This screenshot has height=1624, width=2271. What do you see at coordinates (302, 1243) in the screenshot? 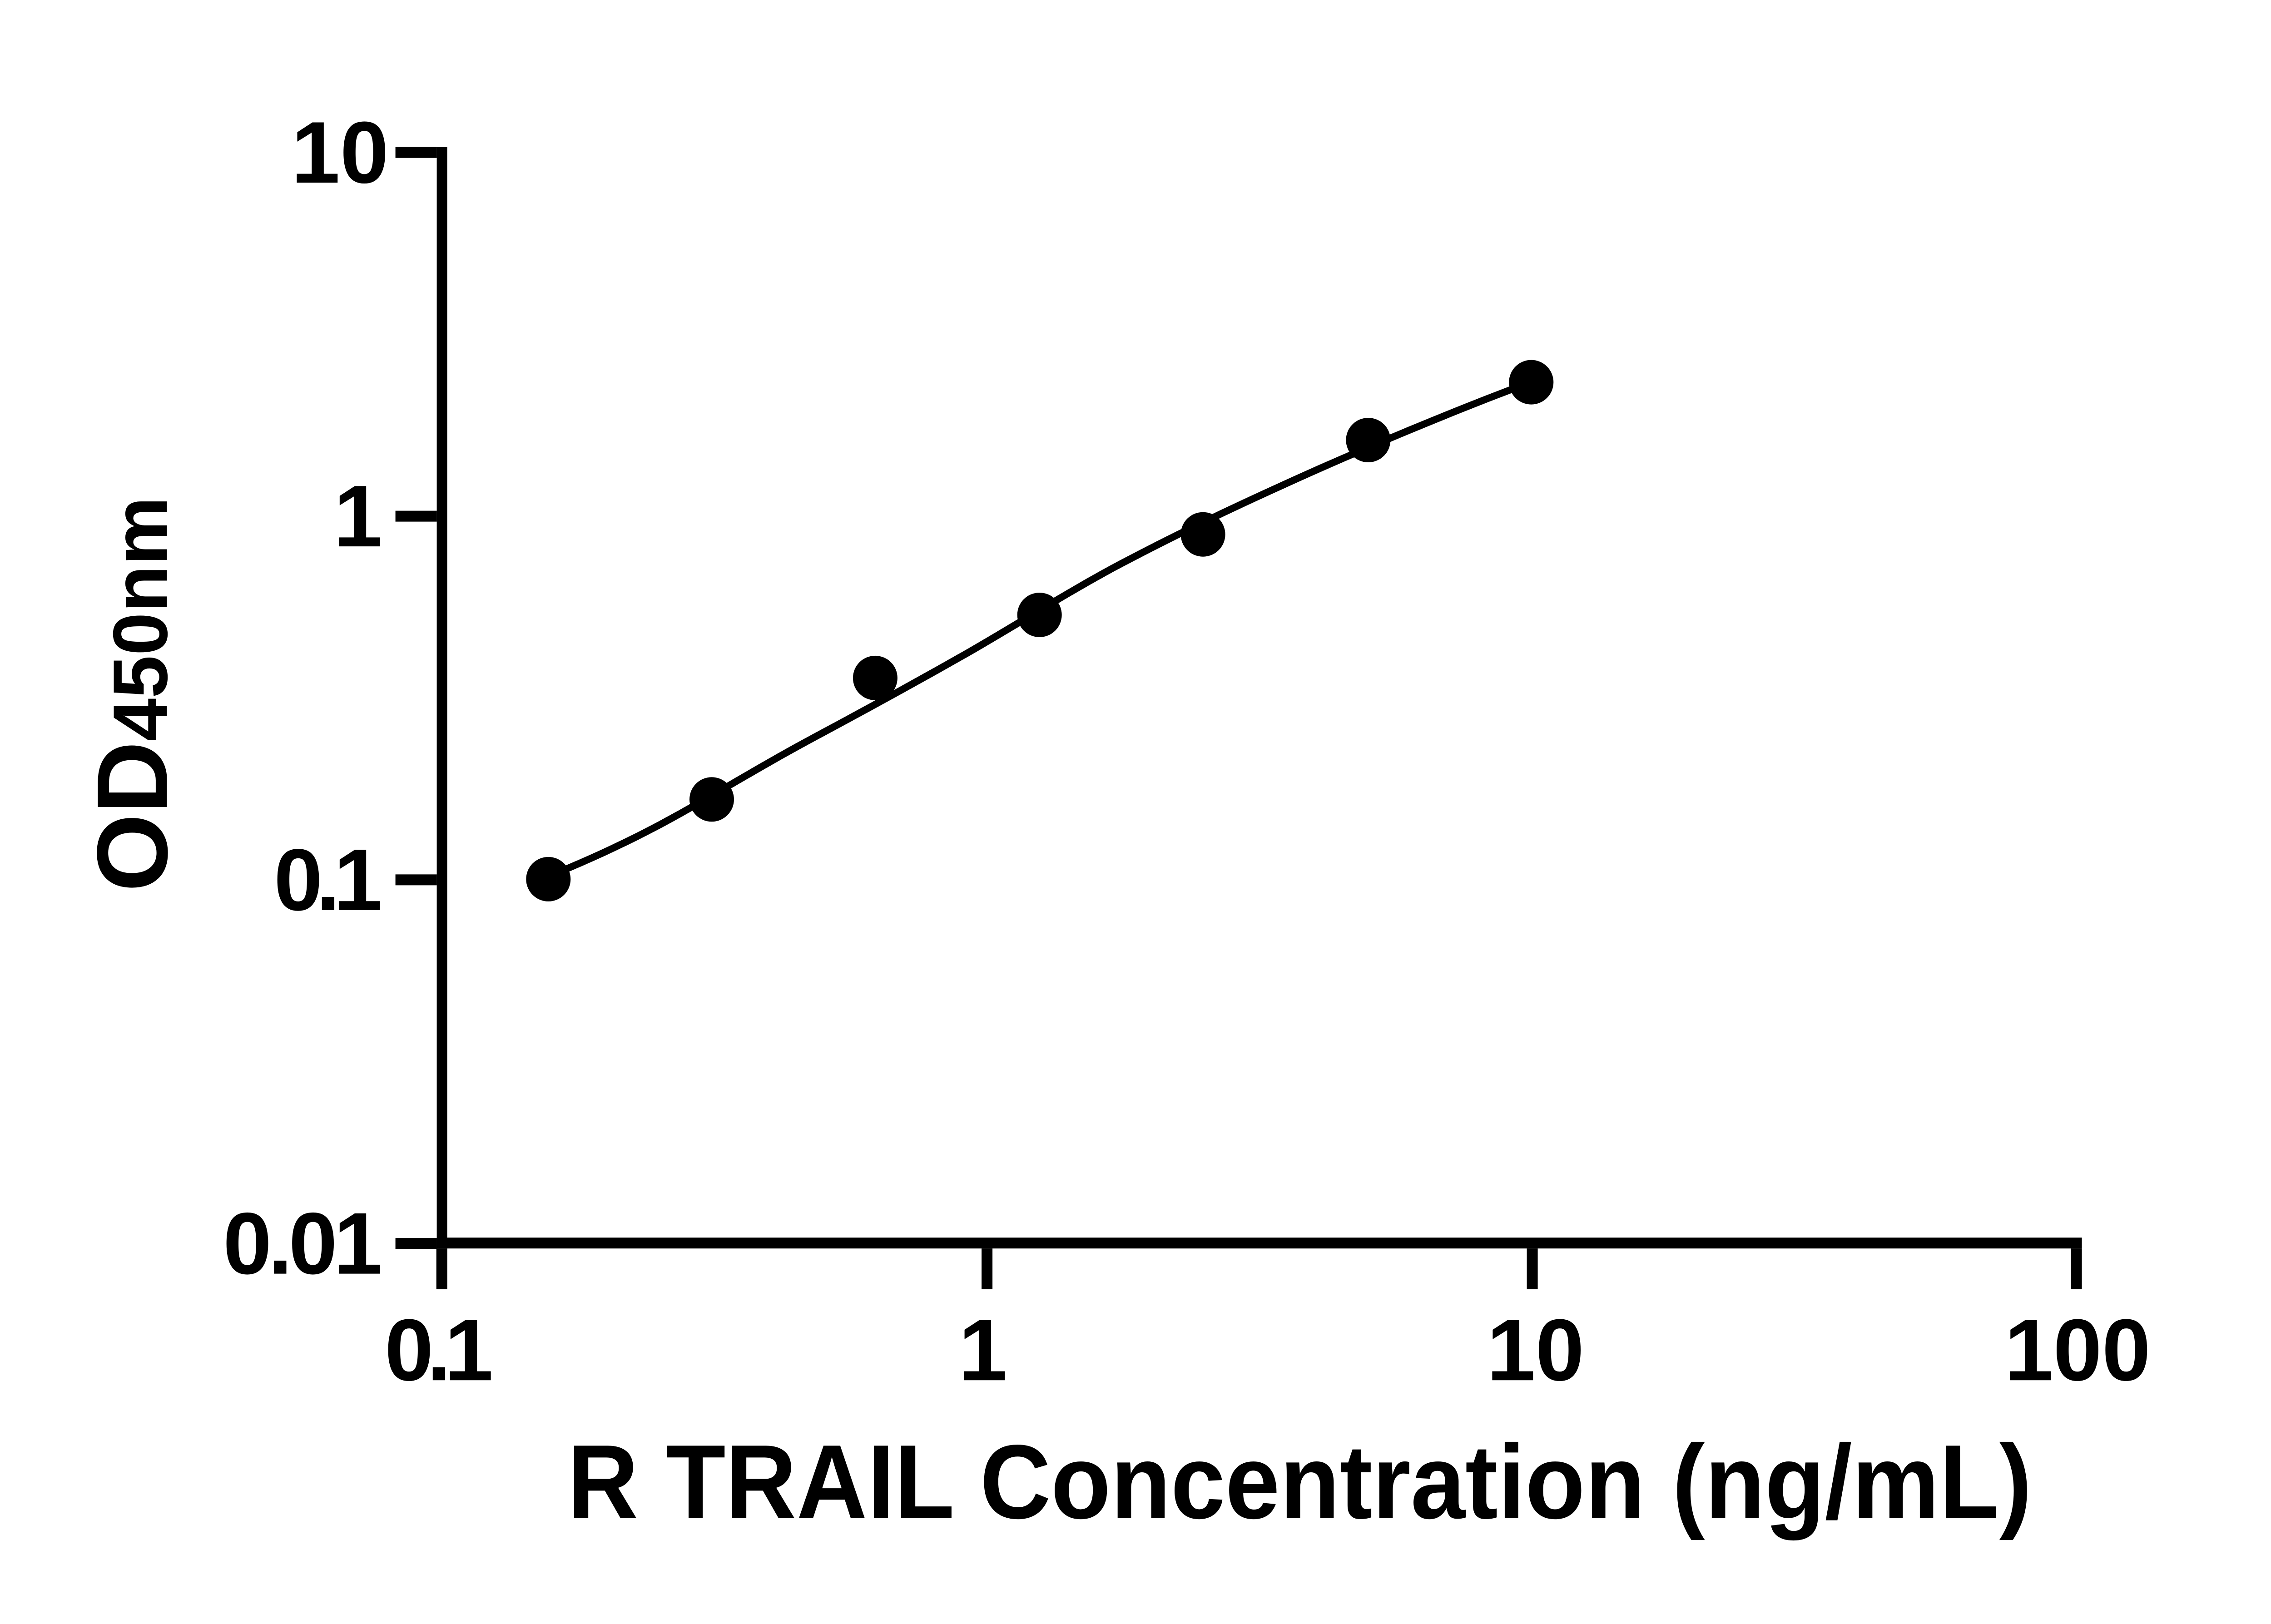
I see `svg-text: 0.01` at bounding box center [302, 1243].